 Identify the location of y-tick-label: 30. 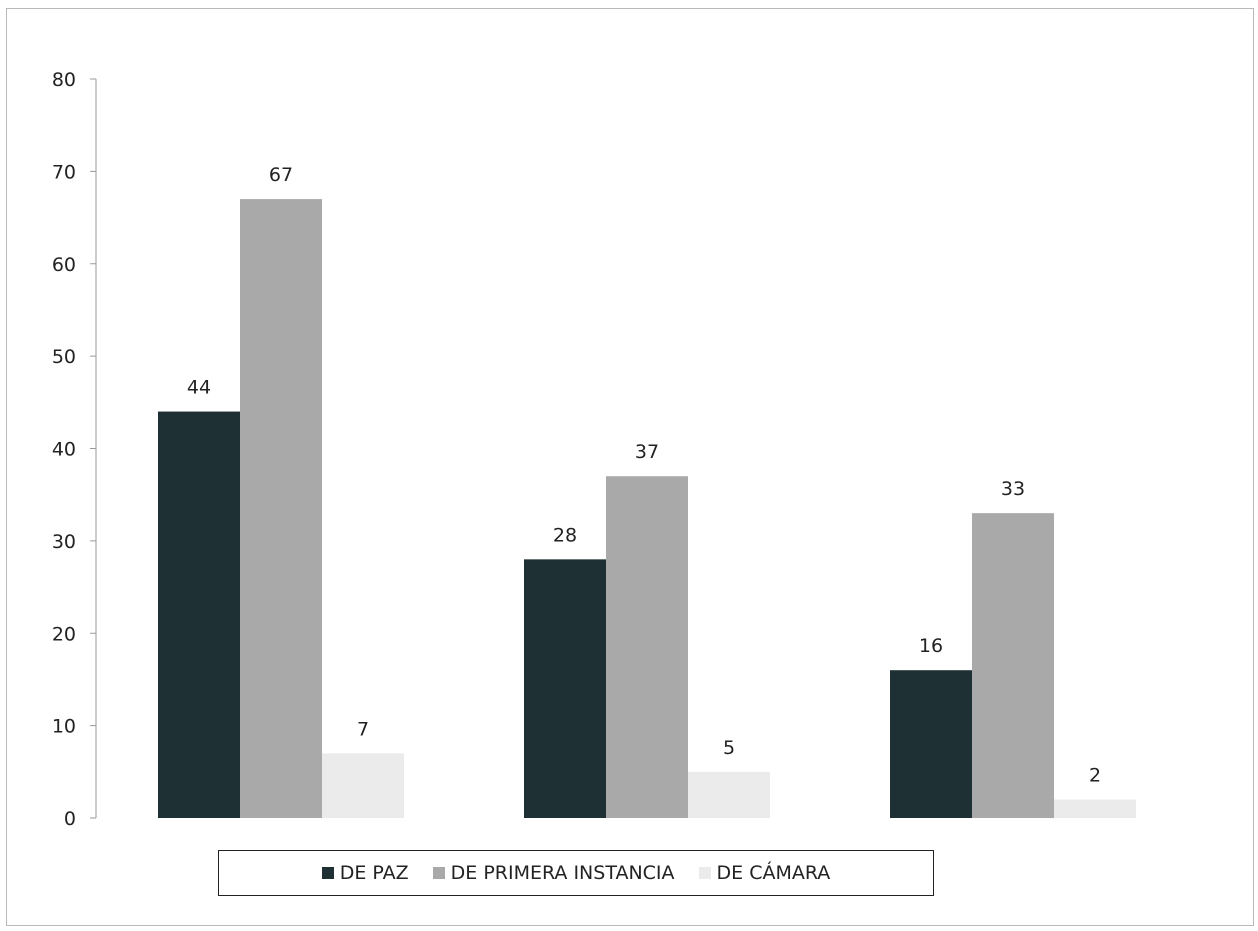
(64, 542).